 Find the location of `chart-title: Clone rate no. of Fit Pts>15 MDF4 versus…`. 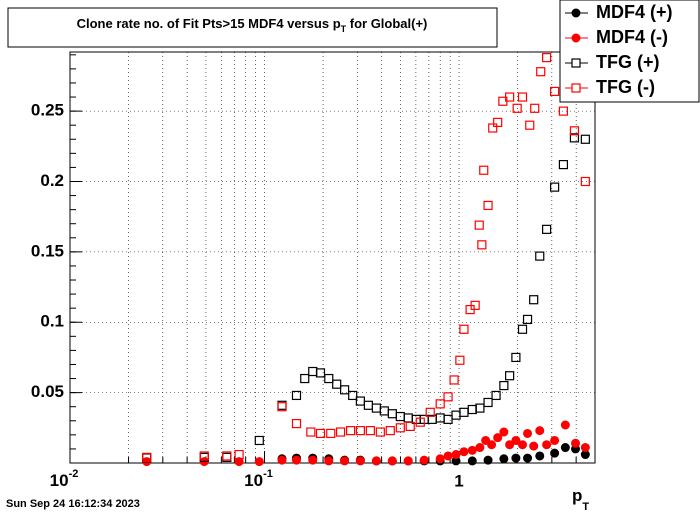

chart-title: Clone rate no. of Fit Pts>15 MDF4 versus… is located at coordinates (252, 25).